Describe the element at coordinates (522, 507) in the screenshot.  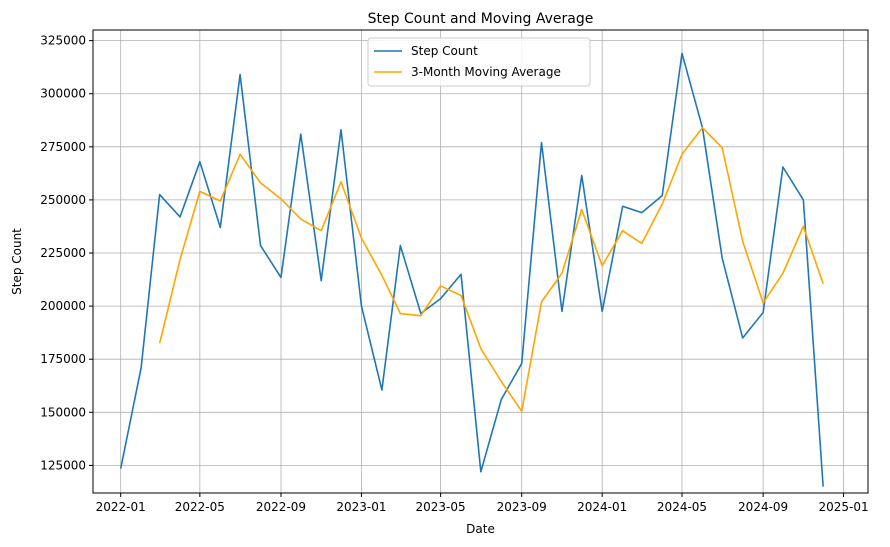
I see `x-tick-label: 2023-09` at that location.